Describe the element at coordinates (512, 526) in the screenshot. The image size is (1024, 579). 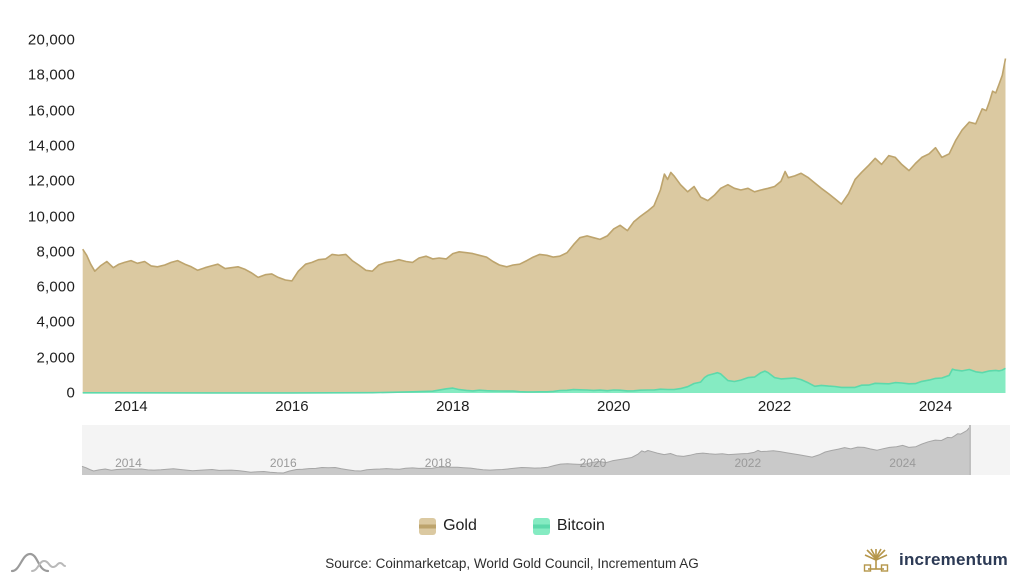
I see `legend: Gold Bitcoin` at that location.